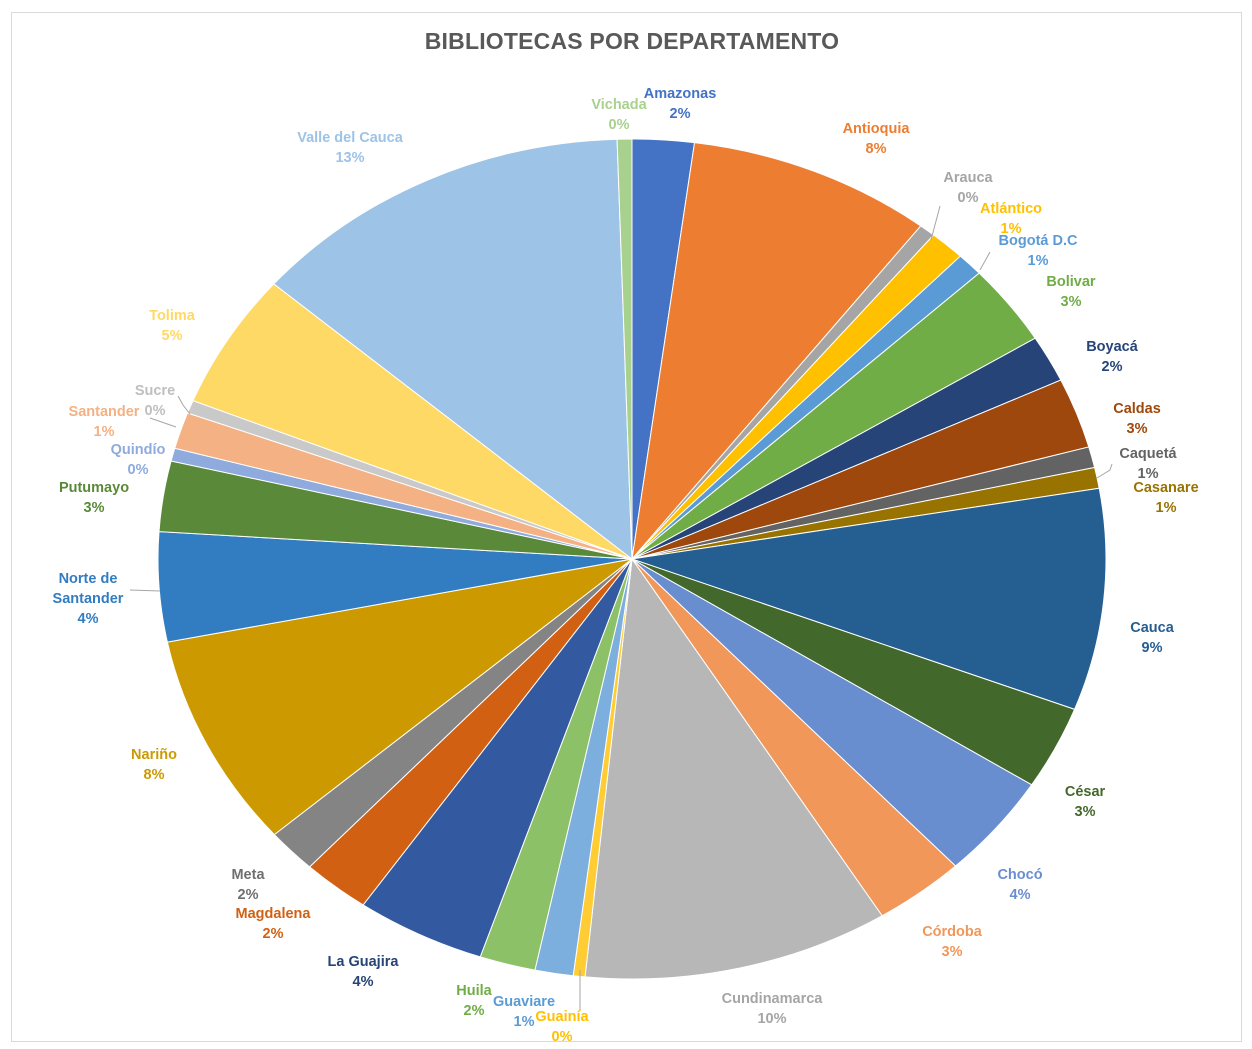 The height and width of the screenshot is (1049, 1252). What do you see at coordinates (248, 885) in the screenshot?
I see `data-label-meta: Meta 2%` at bounding box center [248, 885].